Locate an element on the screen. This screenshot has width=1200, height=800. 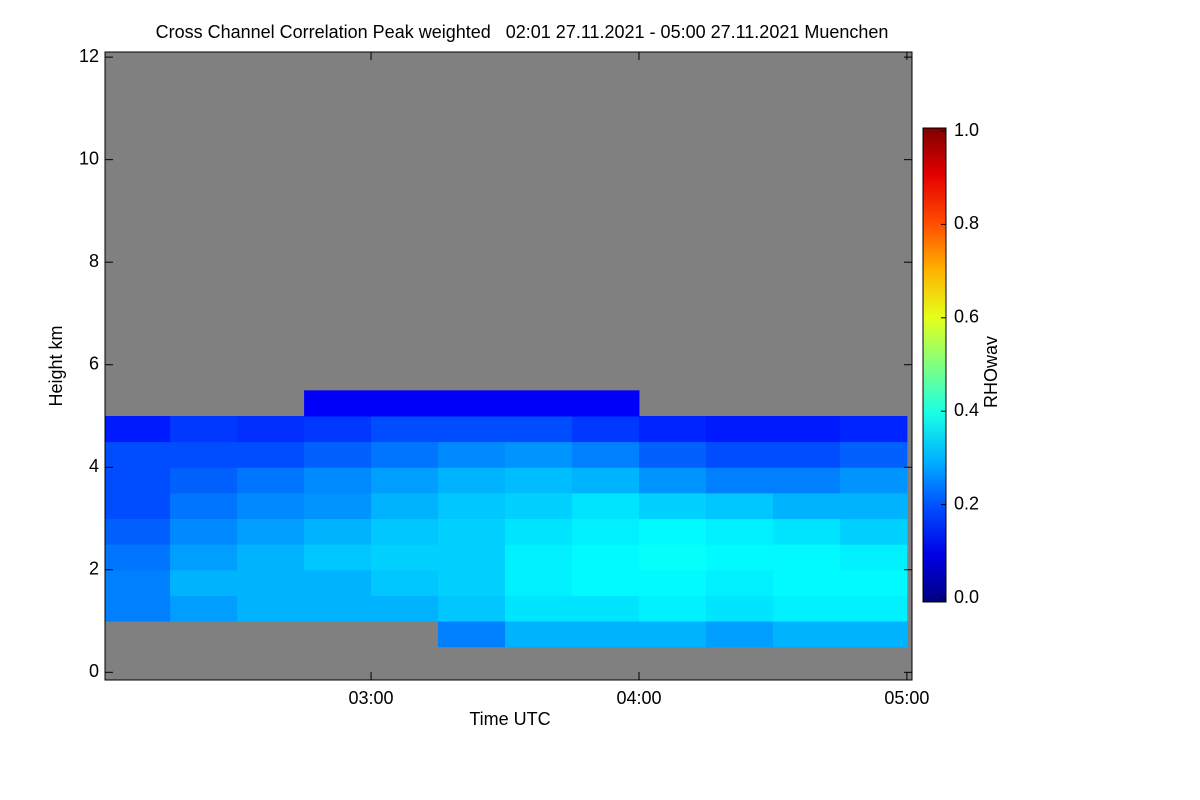
colorbar-label: RHOwav is located at coordinates (991, 372).